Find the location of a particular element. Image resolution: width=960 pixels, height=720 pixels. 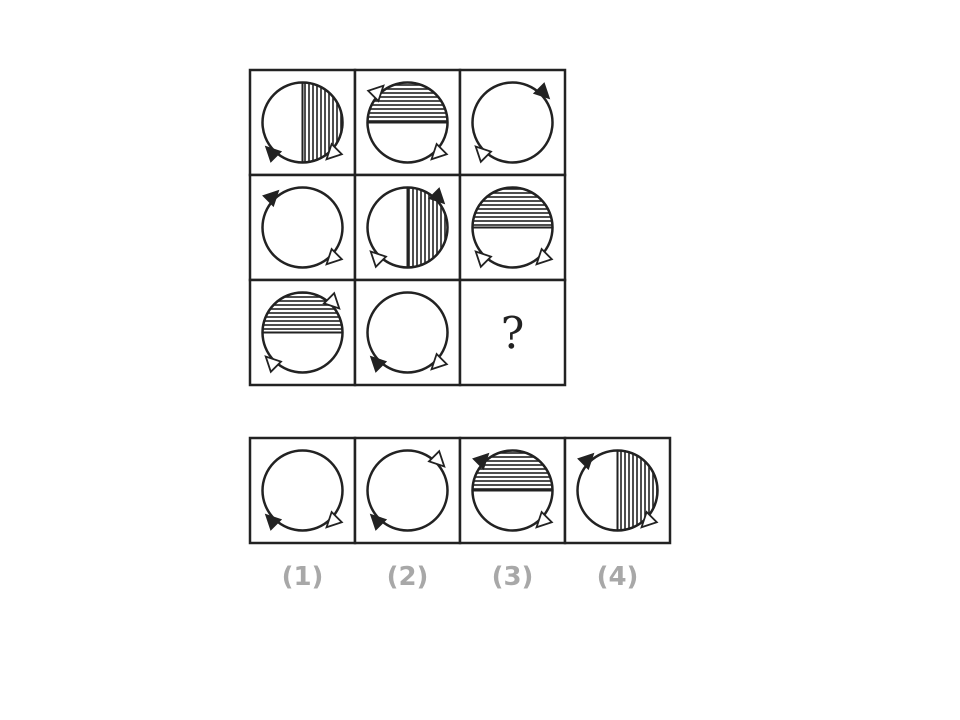

question-mark: ? is located at coordinates (513, 334).